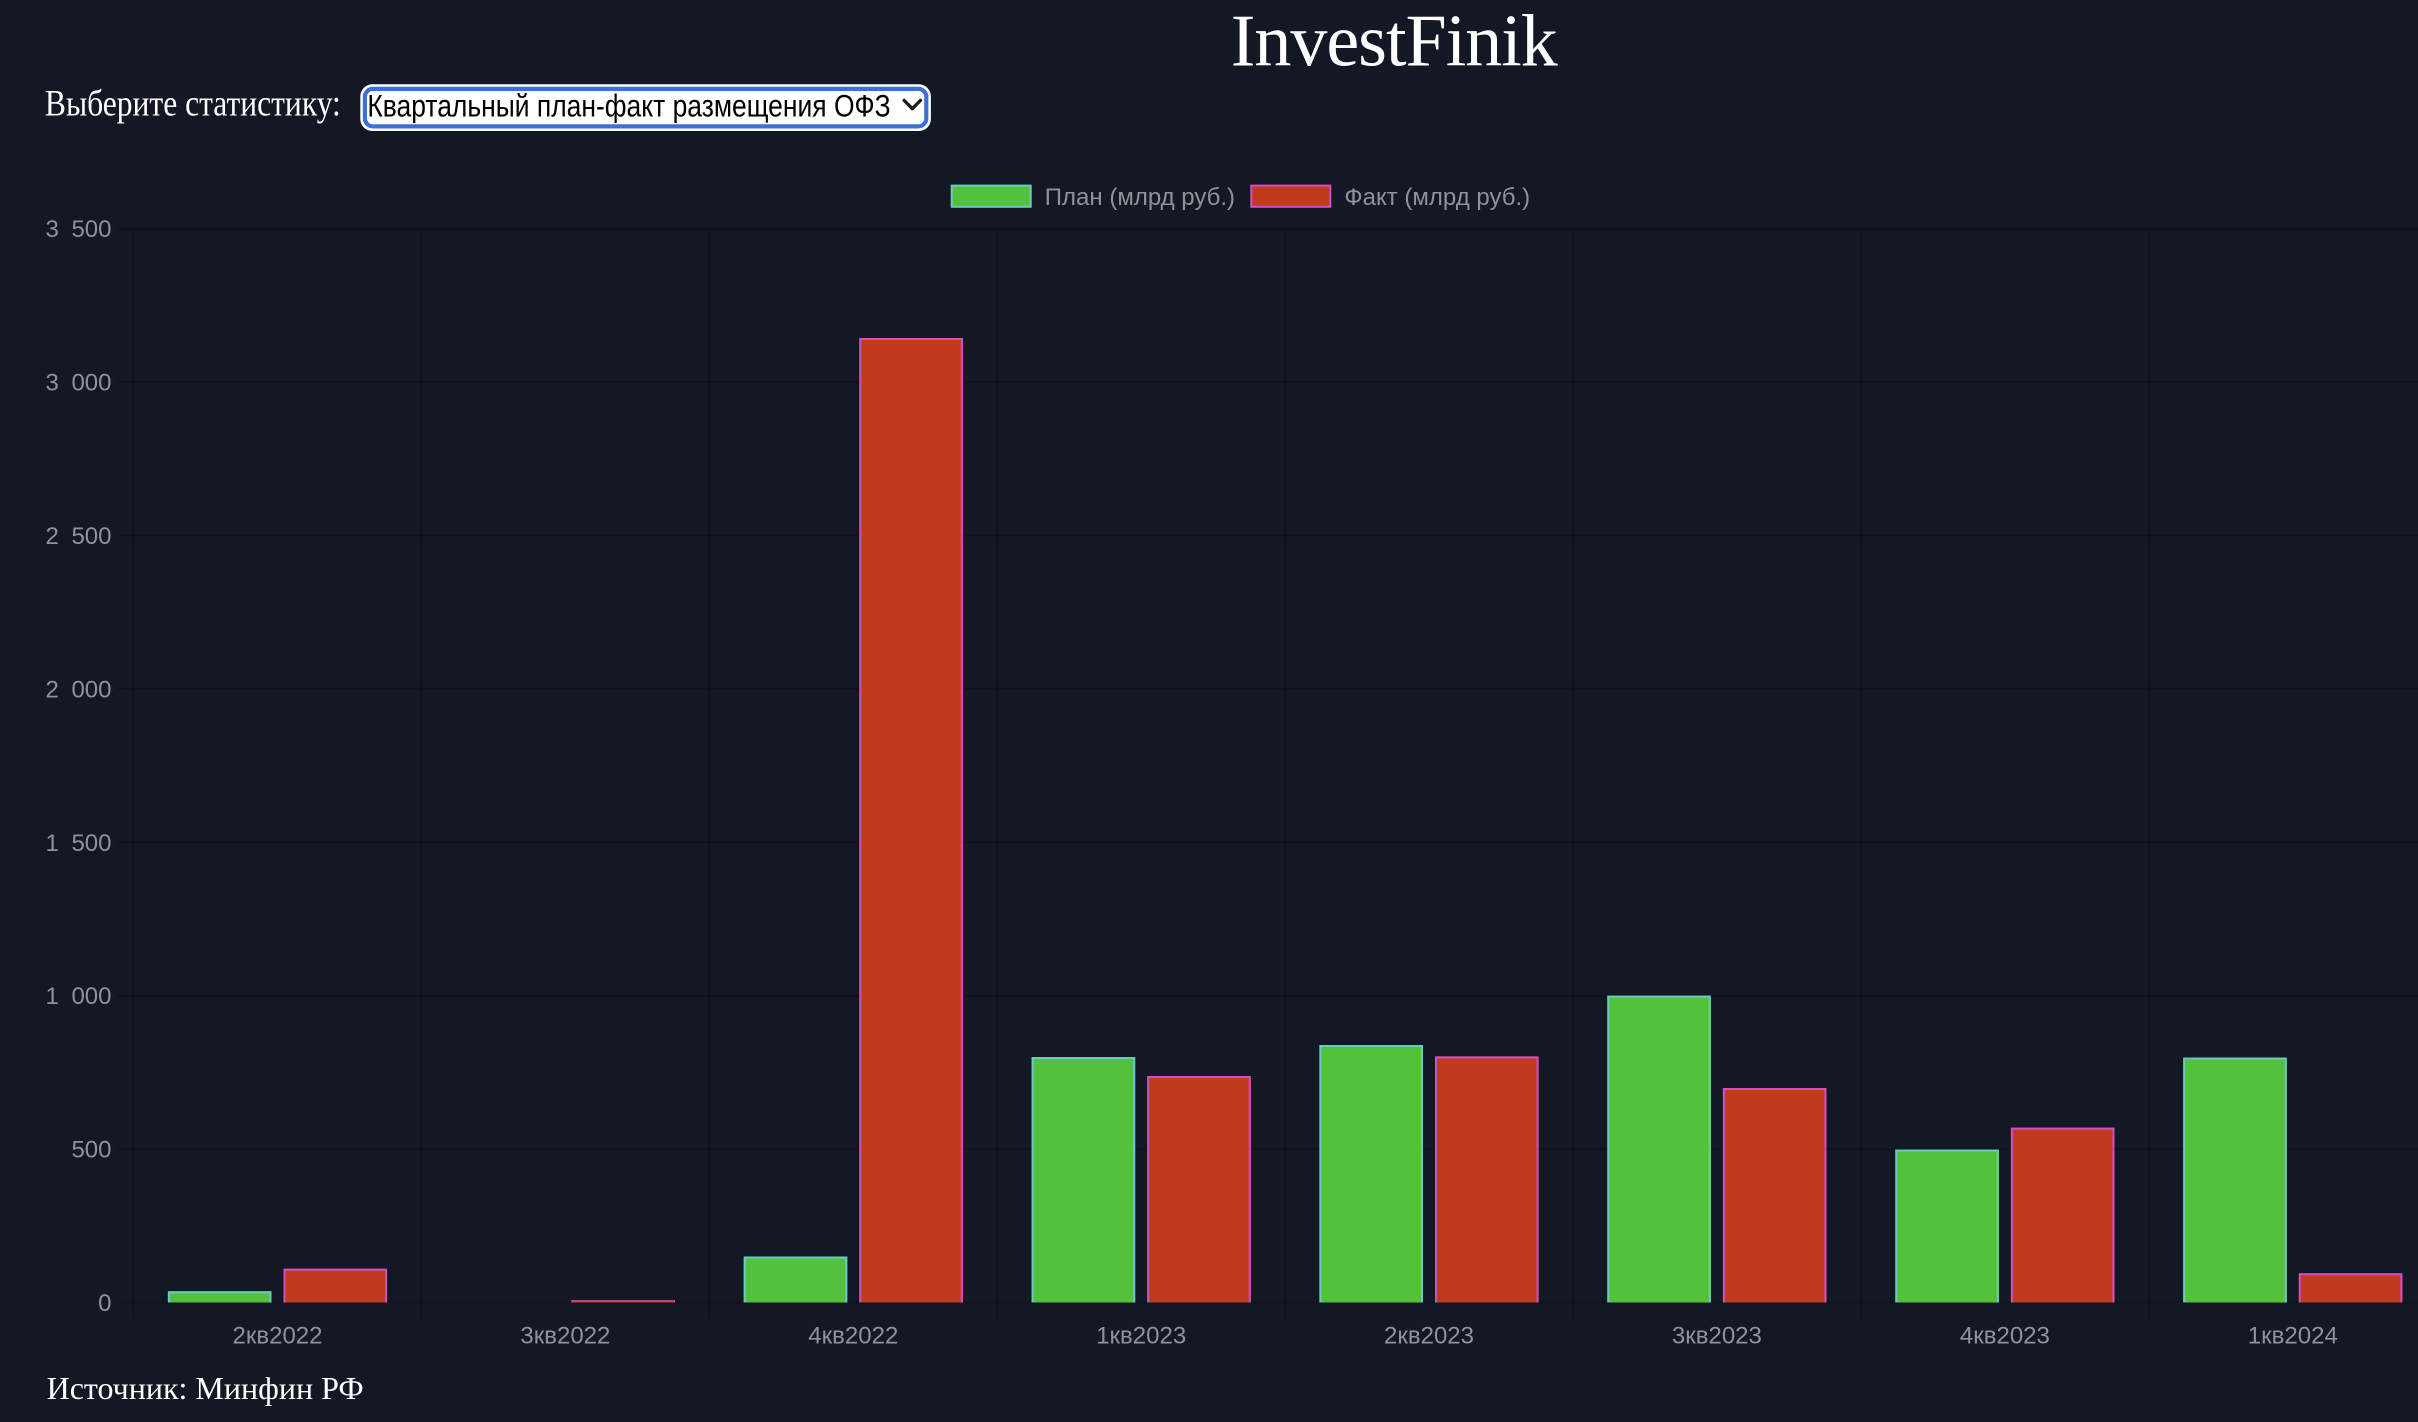  What do you see at coordinates (1429, 1336) in the screenshot?
I see `svg-text: 2кв2023` at bounding box center [1429, 1336].